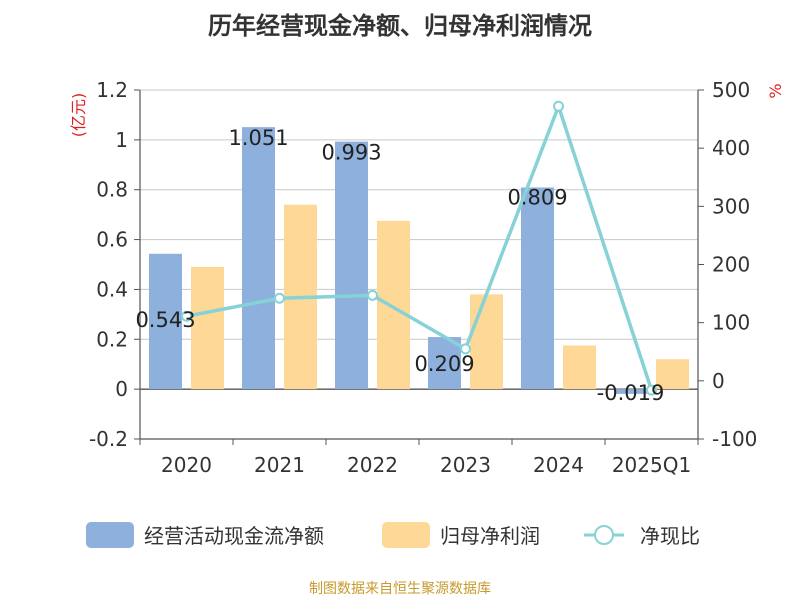 The image size is (800, 600). What do you see at coordinates (108, 439) in the screenshot?
I see `left-tick-label: -0.2` at bounding box center [108, 439].